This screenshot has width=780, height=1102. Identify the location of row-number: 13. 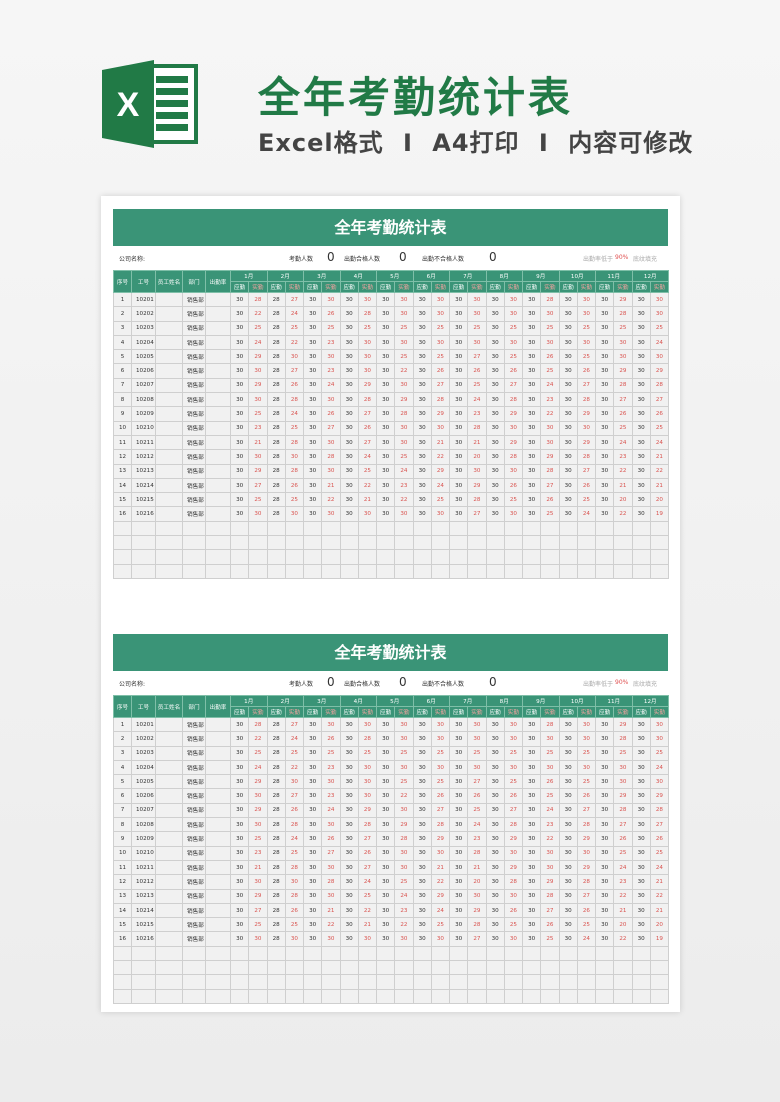
(122, 896).